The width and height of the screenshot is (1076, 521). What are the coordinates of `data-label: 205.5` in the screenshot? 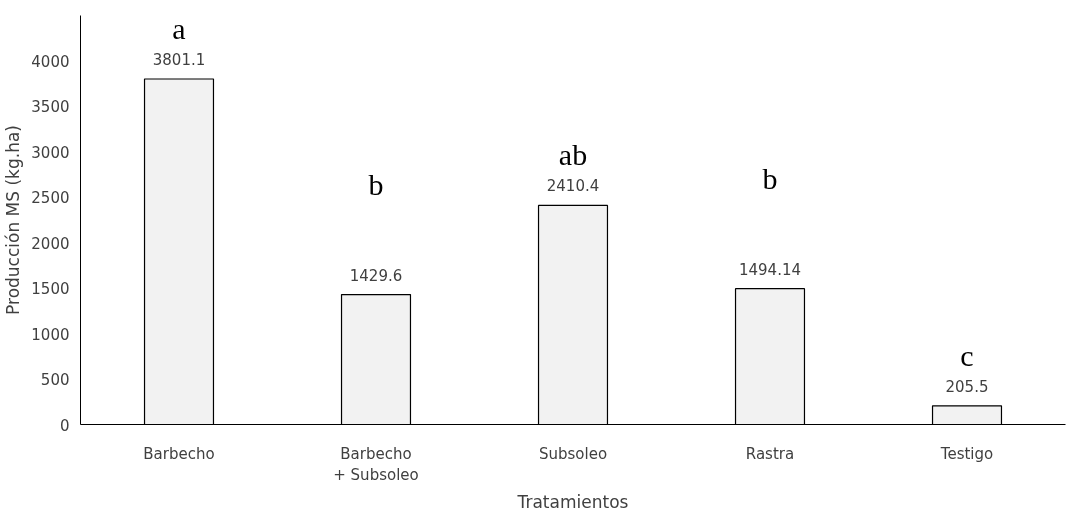 It's located at (967, 386).